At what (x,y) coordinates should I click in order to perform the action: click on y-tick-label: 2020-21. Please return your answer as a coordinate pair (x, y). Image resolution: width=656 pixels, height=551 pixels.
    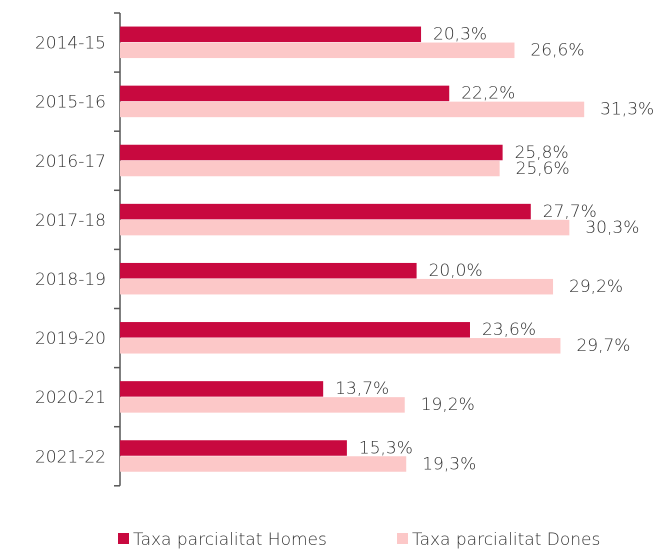
    Looking at the image, I should click on (70, 398).